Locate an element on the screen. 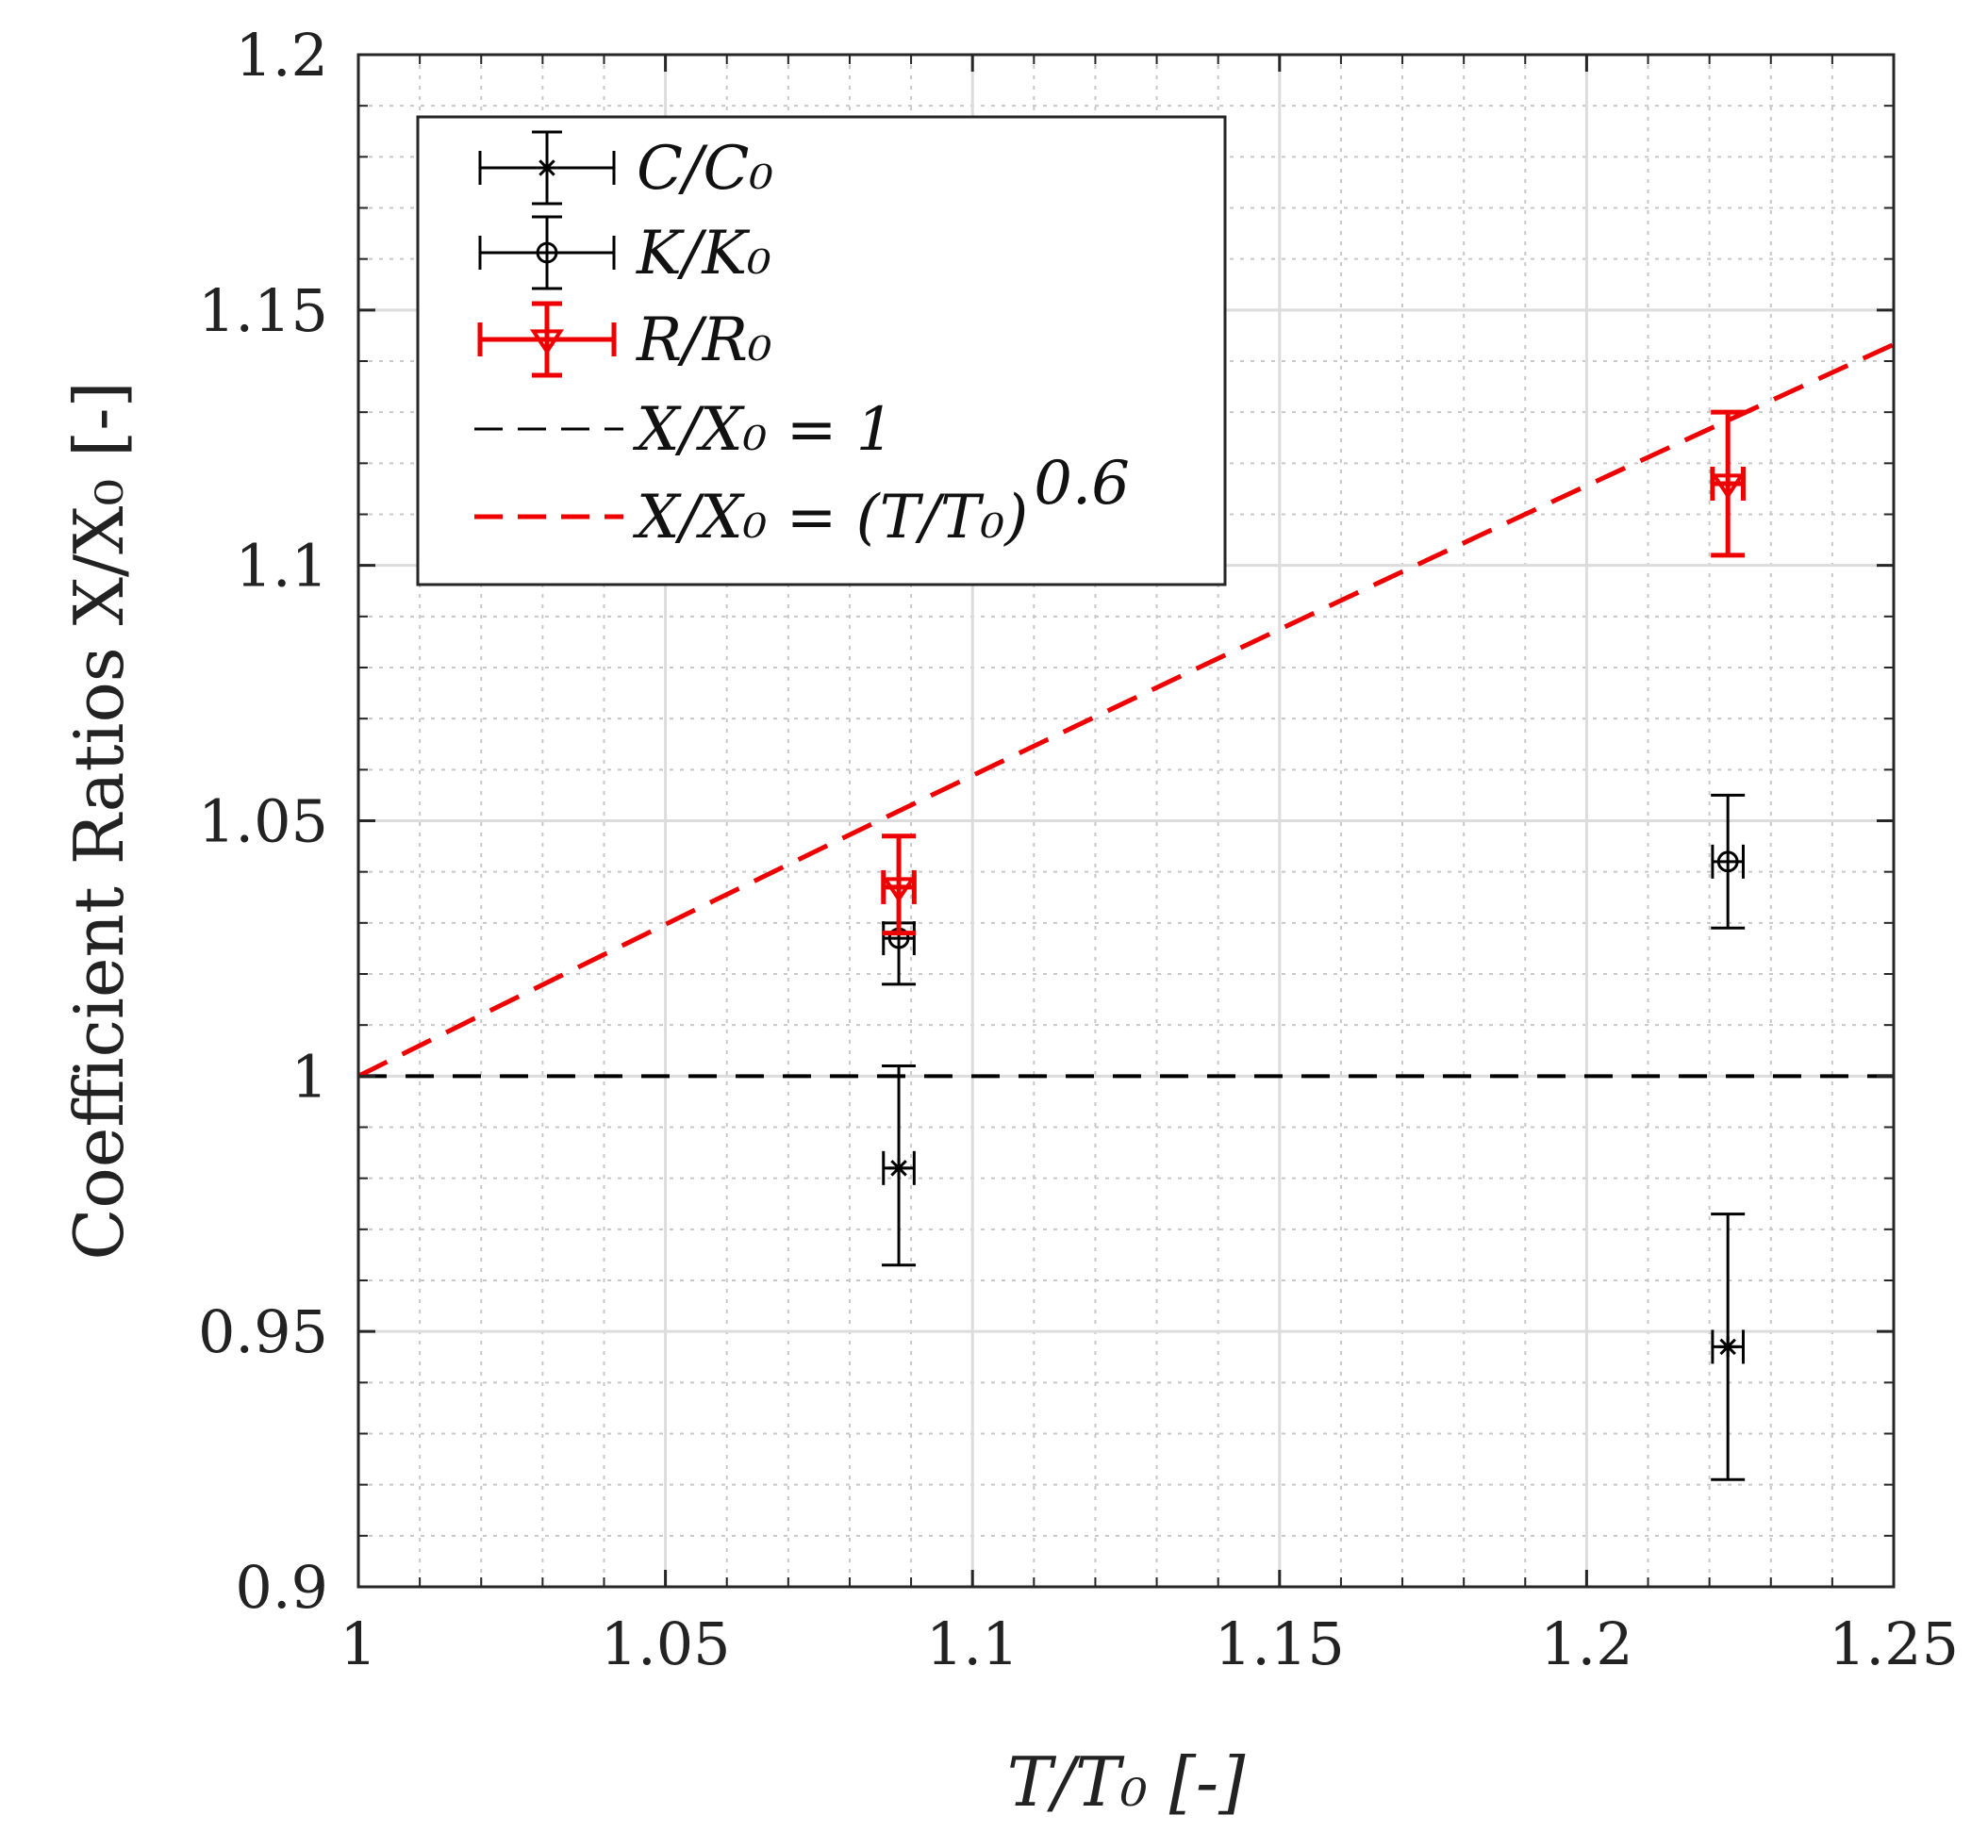 Image resolution: width=1988 pixels, height=1848 pixels. y-axis-label: Coefficient Ratios X/X₀ [-] is located at coordinates (99, 820).